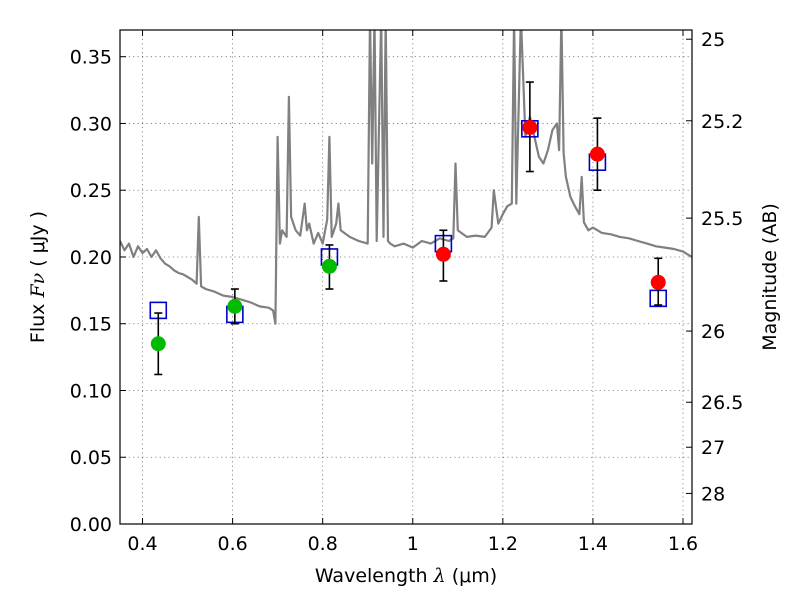 The height and width of the screenshot is (600, 800). Describe the element at coordinates (91, 525) in the screenshot. I see `y-tick-label: 0.00` at that location.